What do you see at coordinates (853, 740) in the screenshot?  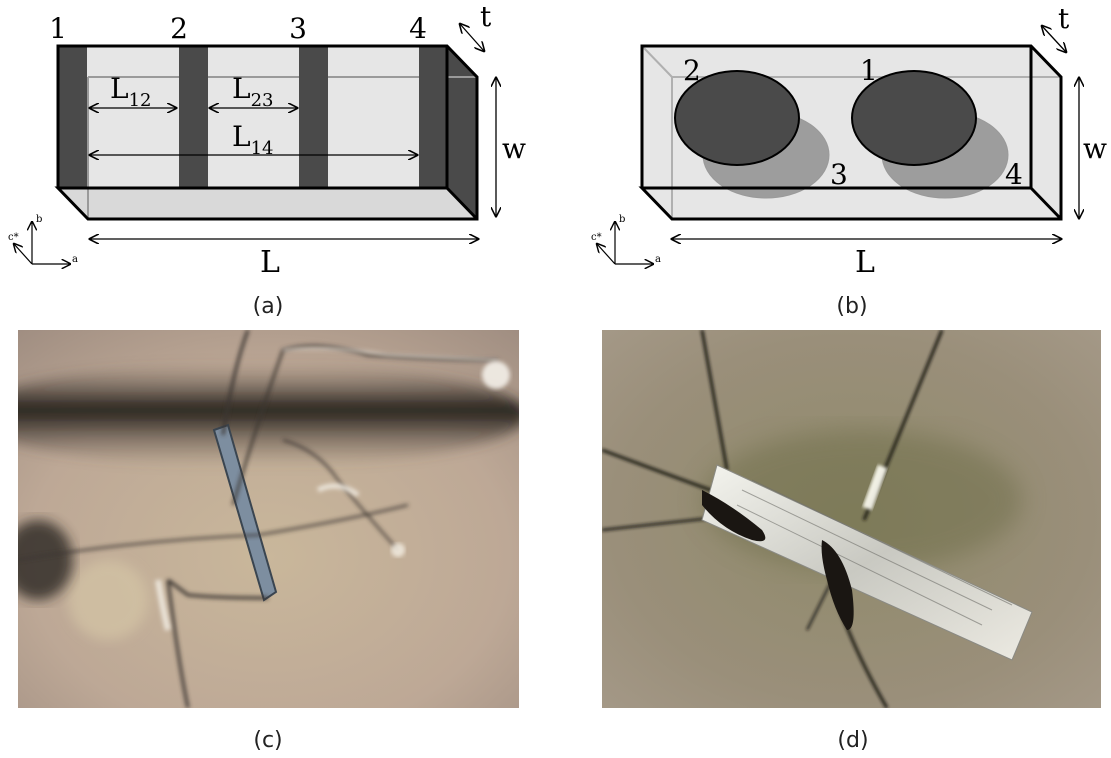 I see `caption-d: (d)` at bounding box center [853, 740].